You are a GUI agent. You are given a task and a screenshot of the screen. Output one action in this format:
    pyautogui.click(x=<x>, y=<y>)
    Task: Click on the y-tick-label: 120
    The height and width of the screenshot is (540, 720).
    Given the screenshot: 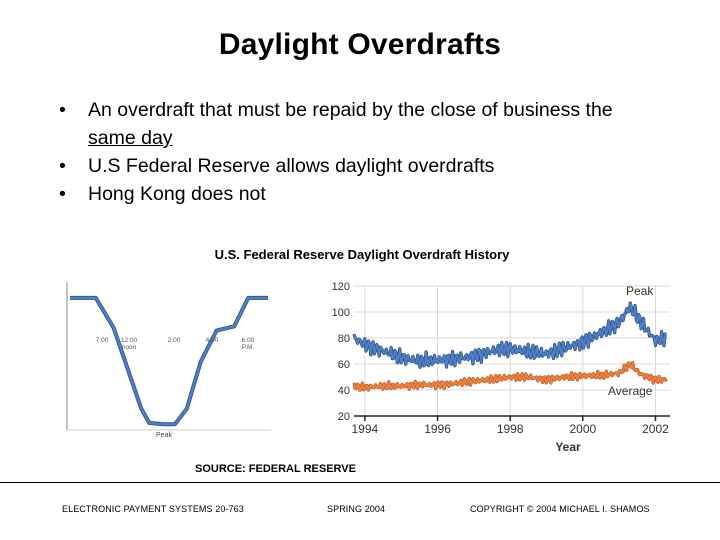 What is the action you would take?
    pyautogui.click(x=341, y=287)
    